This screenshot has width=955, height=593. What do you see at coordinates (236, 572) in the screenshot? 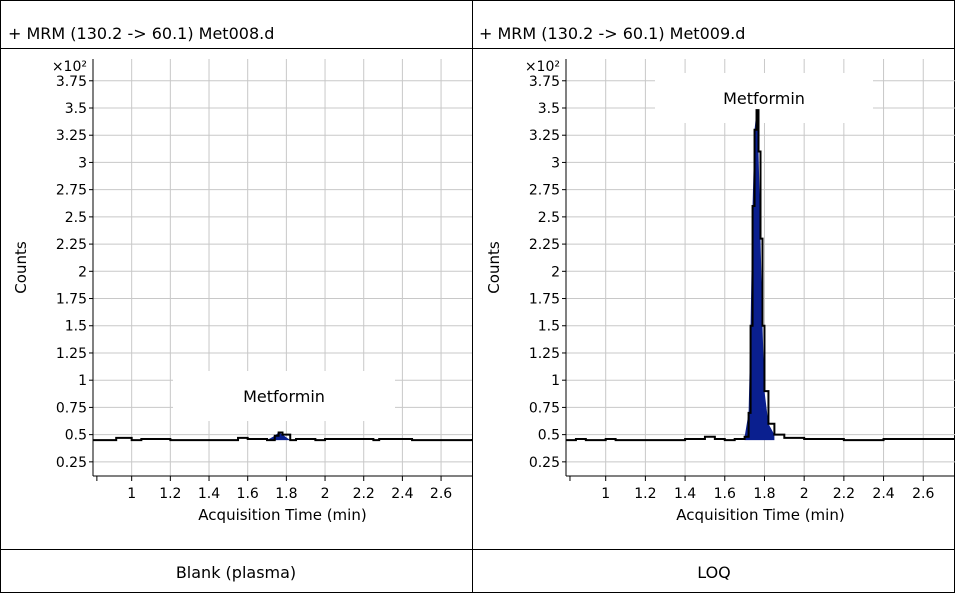
I see `caption-left: Blank (plasma)` at bounding box center [236, 572].